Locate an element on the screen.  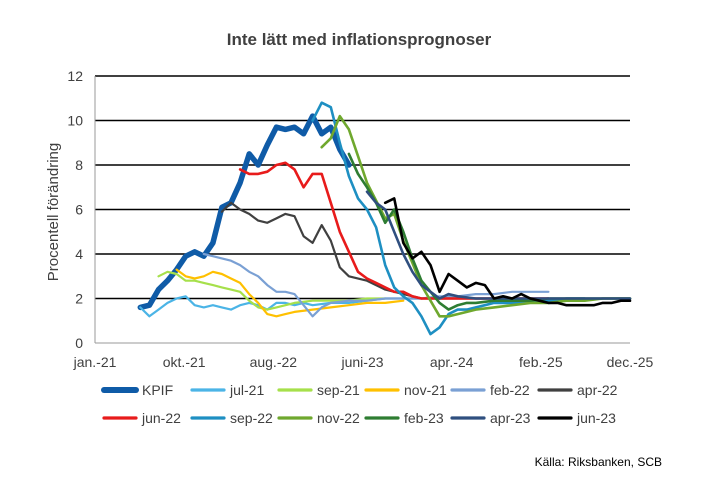
legend-label: feb-22 is located at coordinates (510, 390).